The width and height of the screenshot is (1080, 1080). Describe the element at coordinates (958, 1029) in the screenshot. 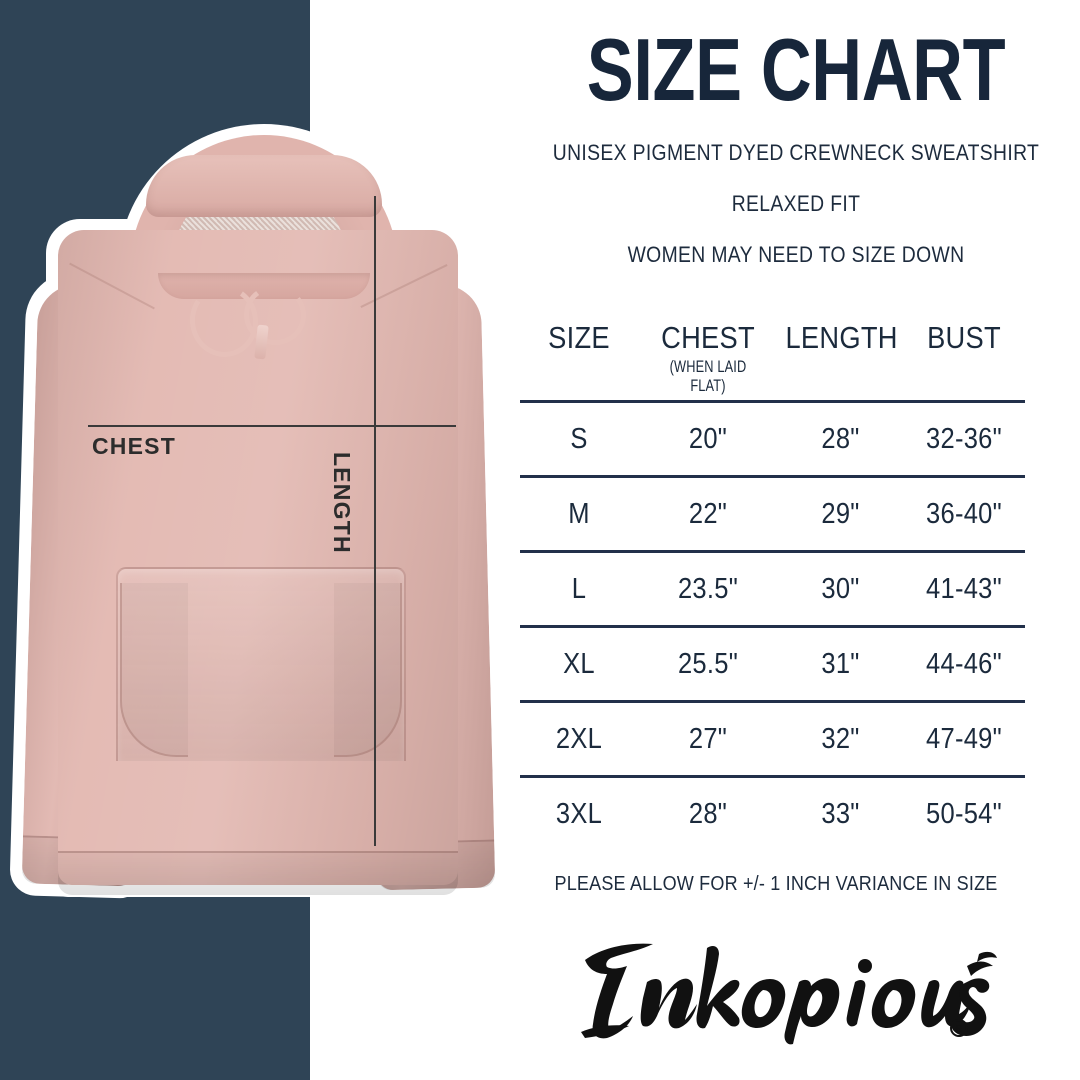

I see `svg-text: R` at that location.